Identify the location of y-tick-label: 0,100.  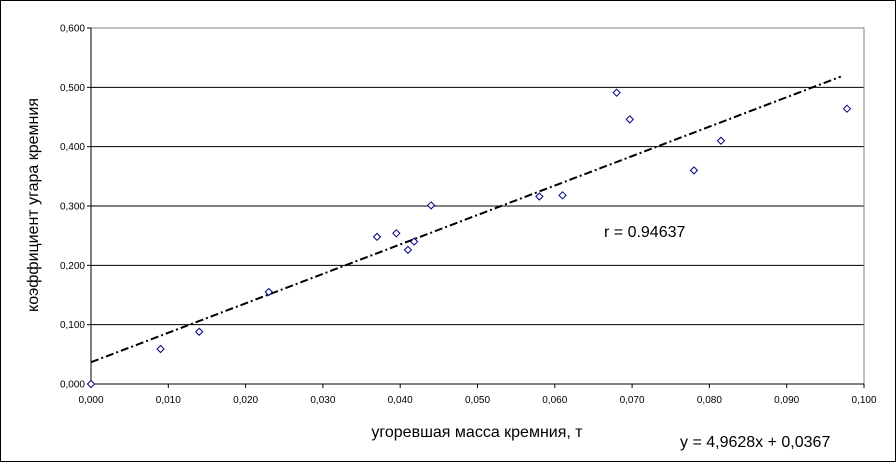
(72, 325).